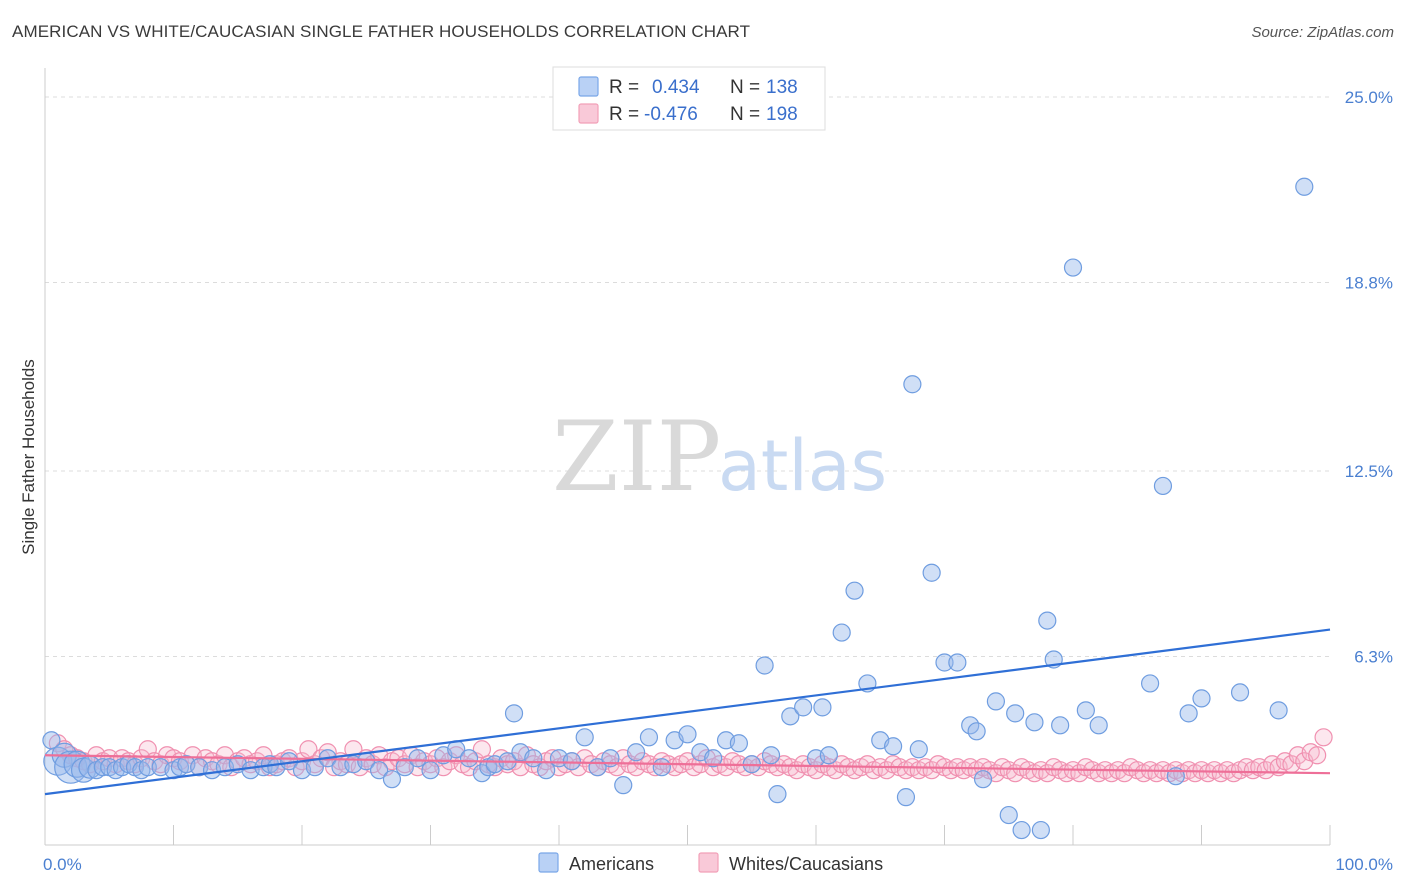  I want to click on watermark: ZIP atlas, so click(719, 457).